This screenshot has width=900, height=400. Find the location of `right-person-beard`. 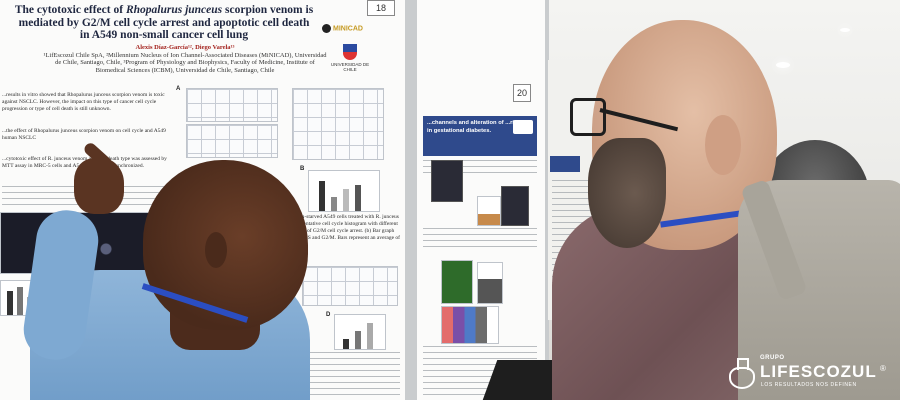

right-person-beard is located at coordinates (627, 193).